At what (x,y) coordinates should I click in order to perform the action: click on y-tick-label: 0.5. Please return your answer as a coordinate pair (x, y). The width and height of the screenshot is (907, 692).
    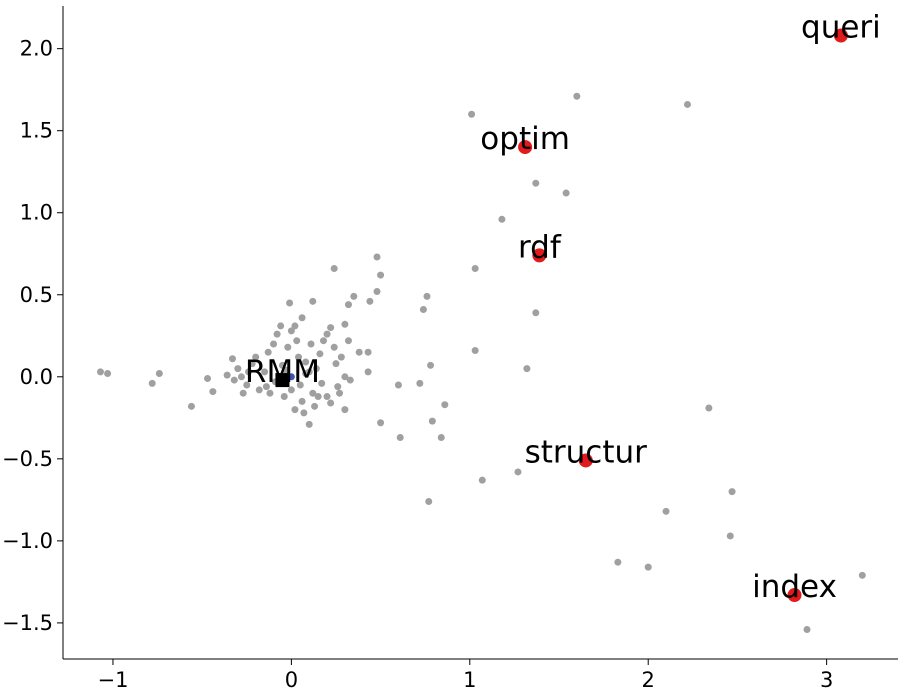
    Looking at the image, I should click on (36, 295).